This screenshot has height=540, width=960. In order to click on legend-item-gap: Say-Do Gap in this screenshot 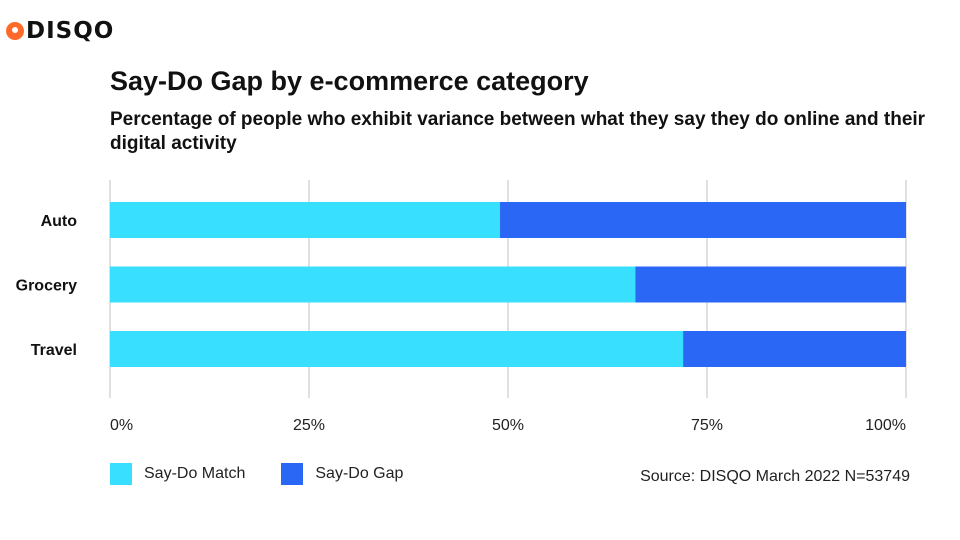, I will do `click(342, 474)`.